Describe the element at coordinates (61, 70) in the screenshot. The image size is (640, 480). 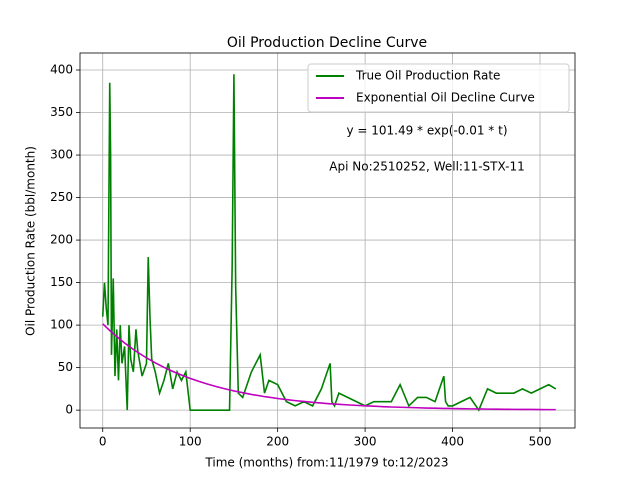
I see `y-tick-label: 400` at that location.